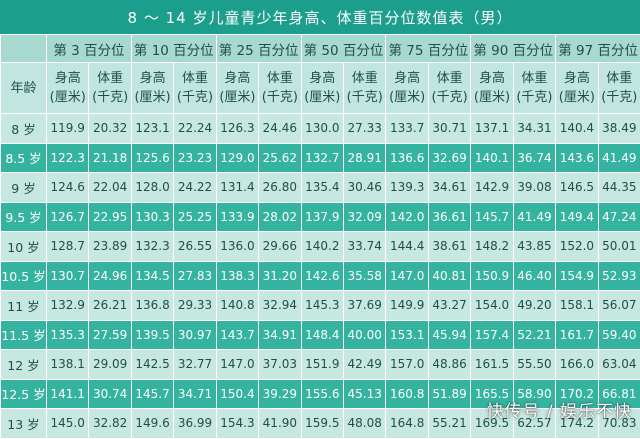  Describe the element at coordinates (407, 276) in the screenshot. I see `height-cell: 147.0` at that location.